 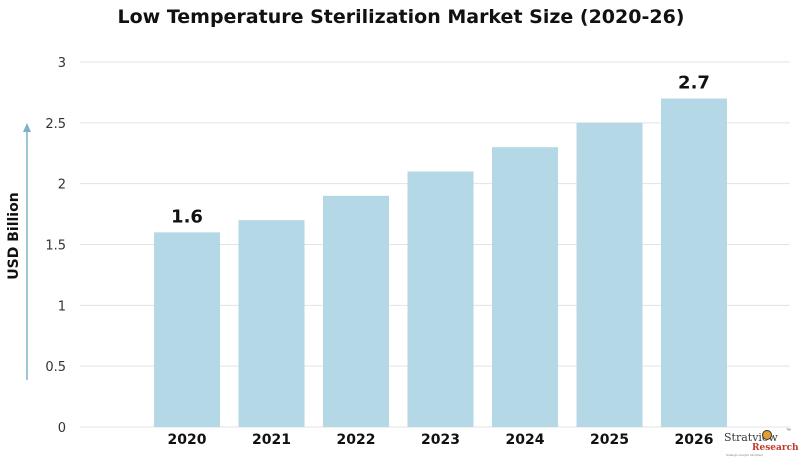 I want to click on data-label: 1.6, so click(x=187, y=216).